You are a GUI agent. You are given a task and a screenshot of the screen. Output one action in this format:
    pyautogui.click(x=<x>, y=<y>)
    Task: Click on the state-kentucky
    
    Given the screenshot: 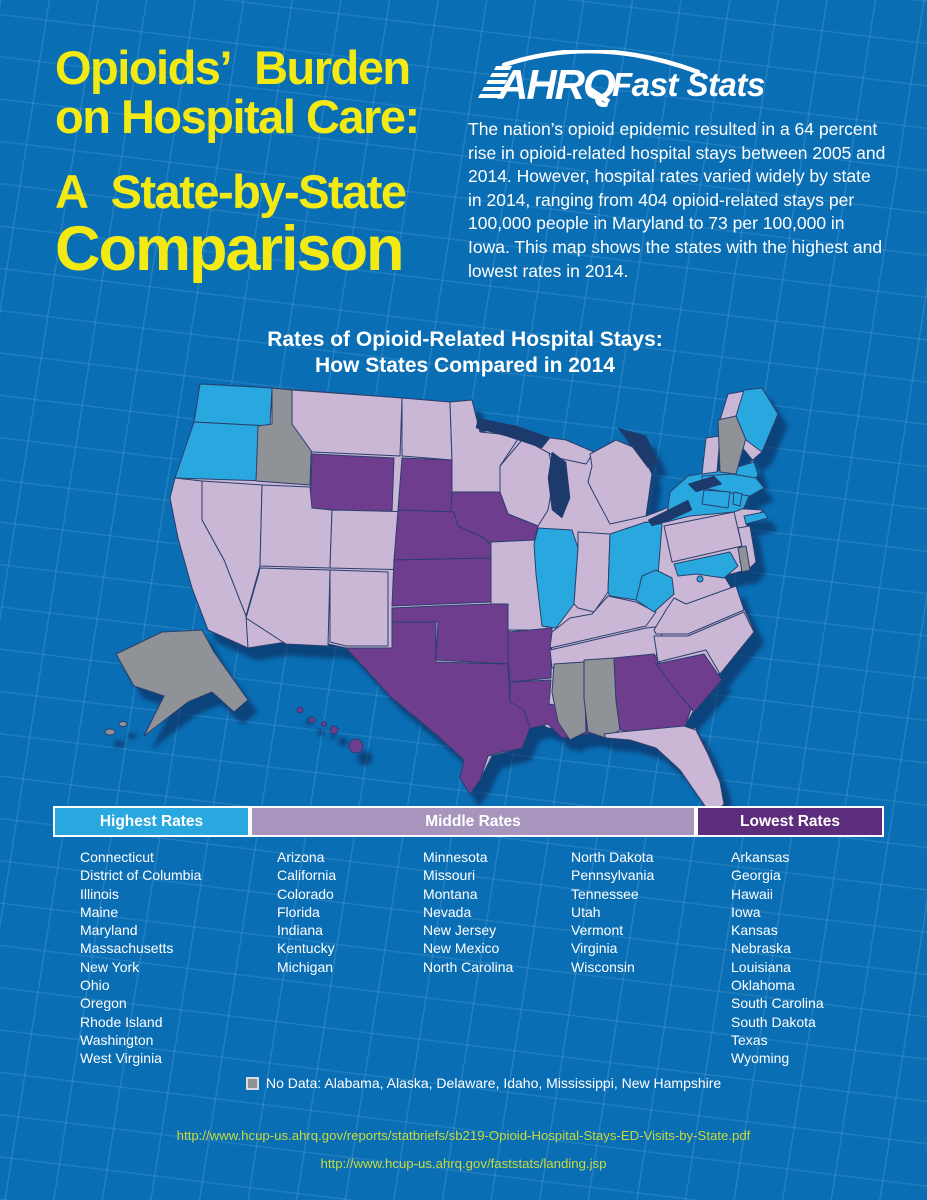 What is the action you would take?
    pyautogui.click(x=603, y=622)
    